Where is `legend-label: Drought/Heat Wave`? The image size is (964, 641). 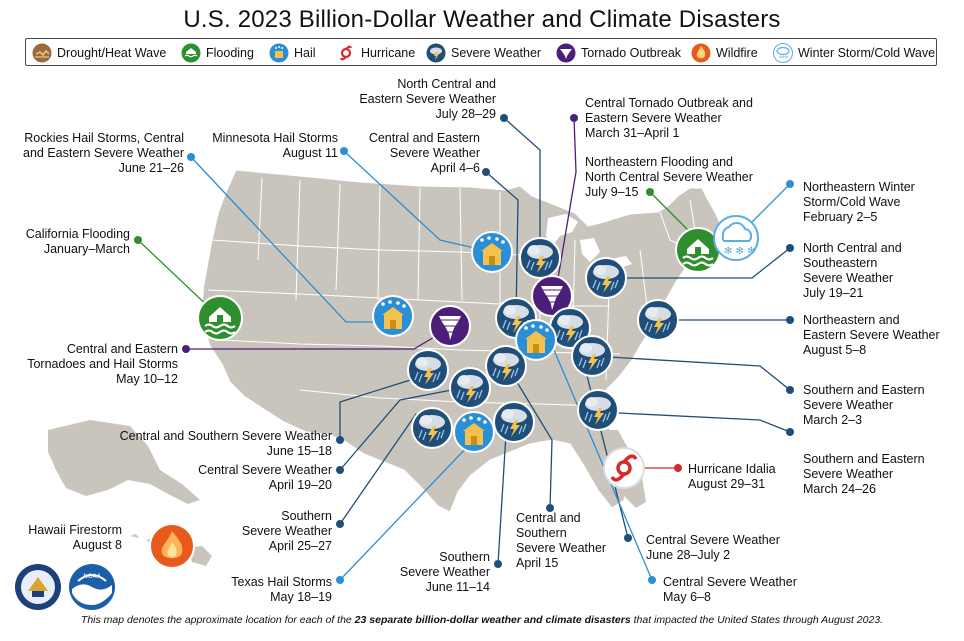
legend-label: Drought/Heat Wave is located at coordinates (112, 53).